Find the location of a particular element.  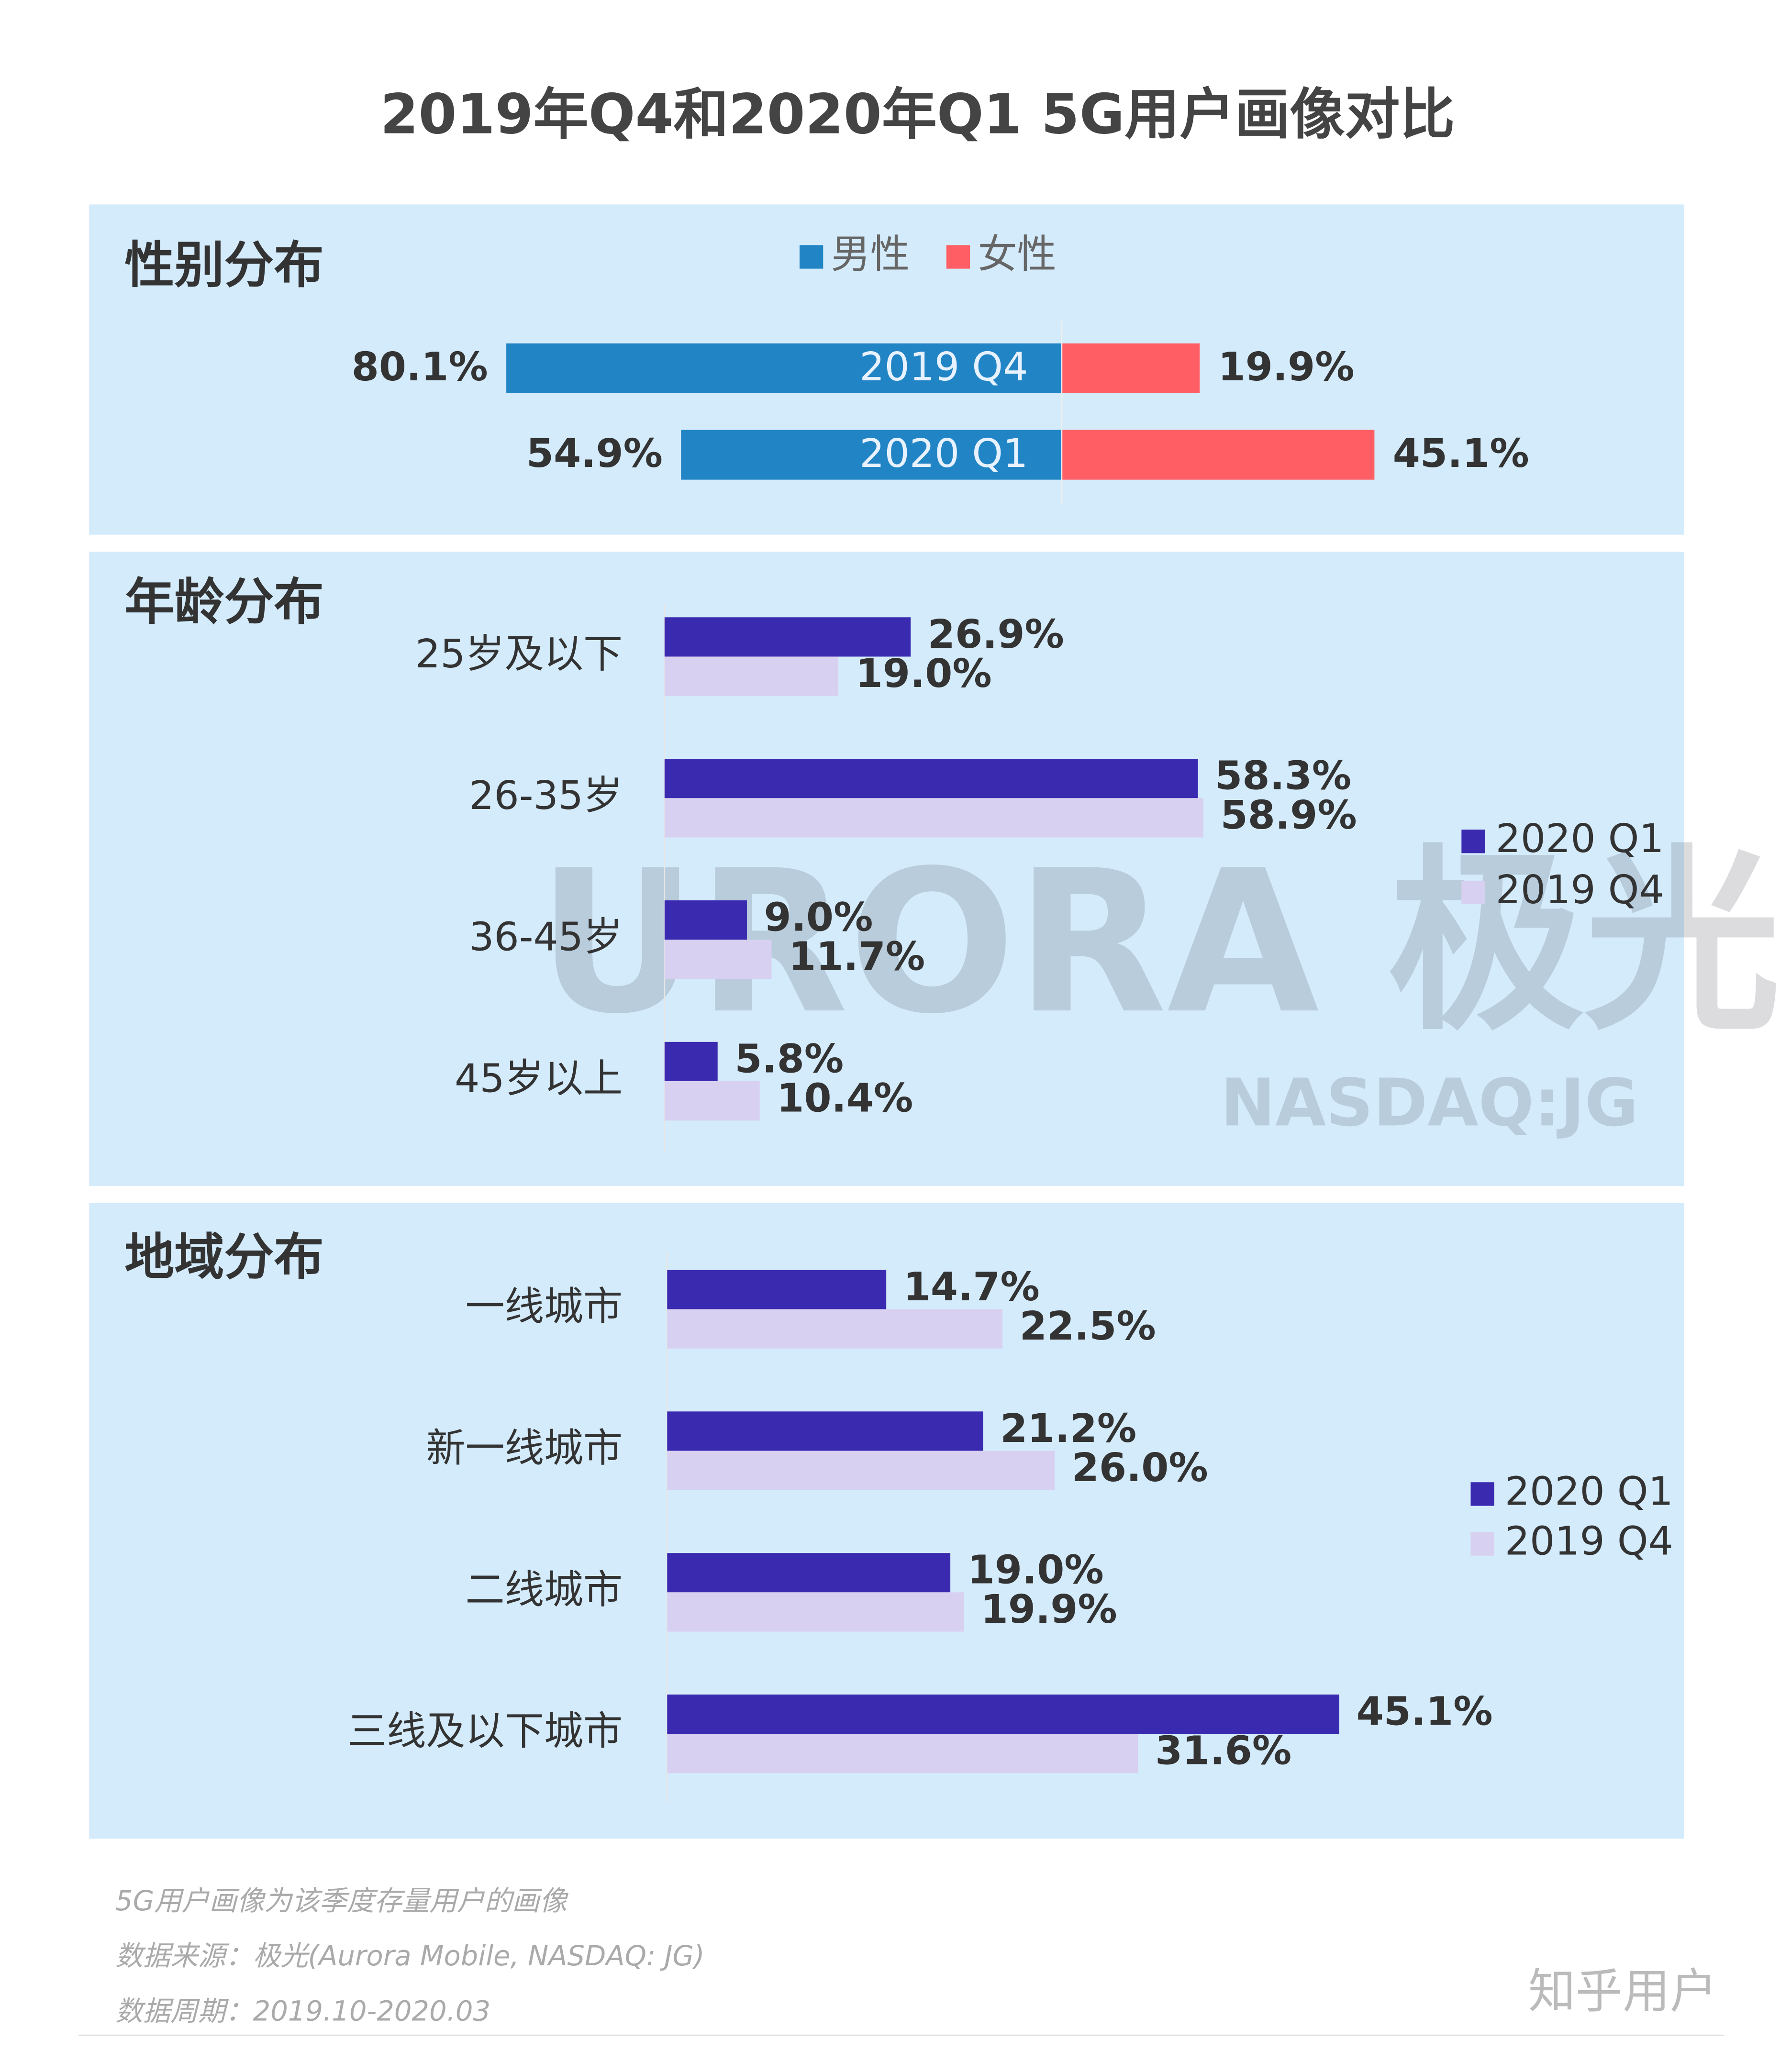

category-label: 二线城市 is located at coordinates (545, 1590).